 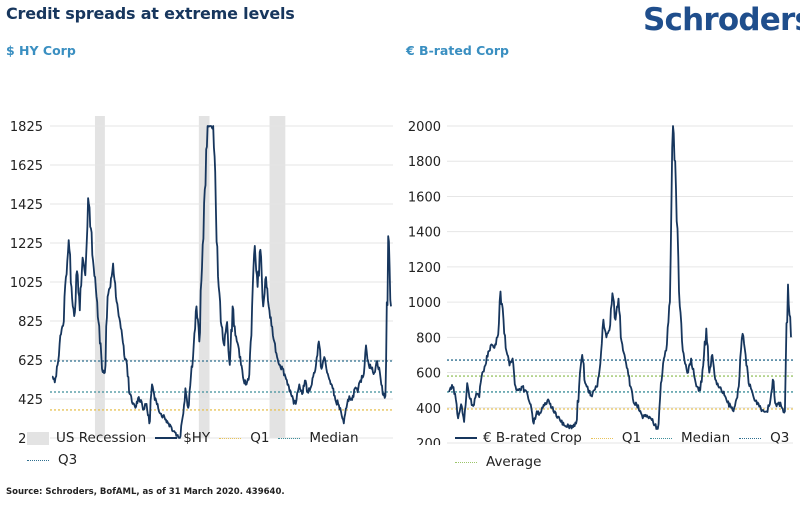 I want to click on right-chart-title: € B-rated Corp, so click(x=457, y=50).